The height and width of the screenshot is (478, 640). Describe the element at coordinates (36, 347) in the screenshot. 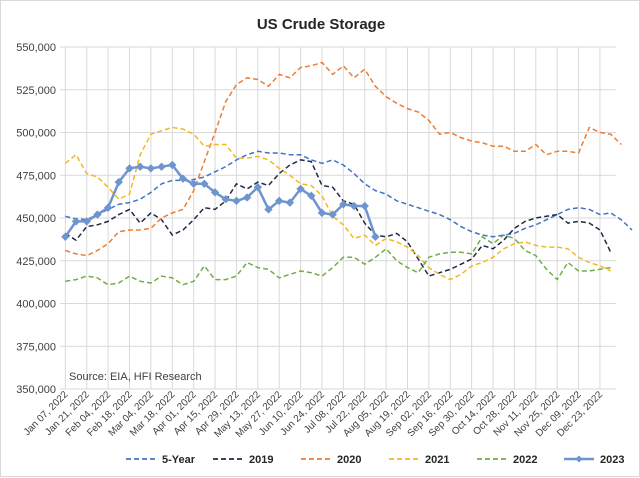

I see `y-tick-label: 375,000` at that location.